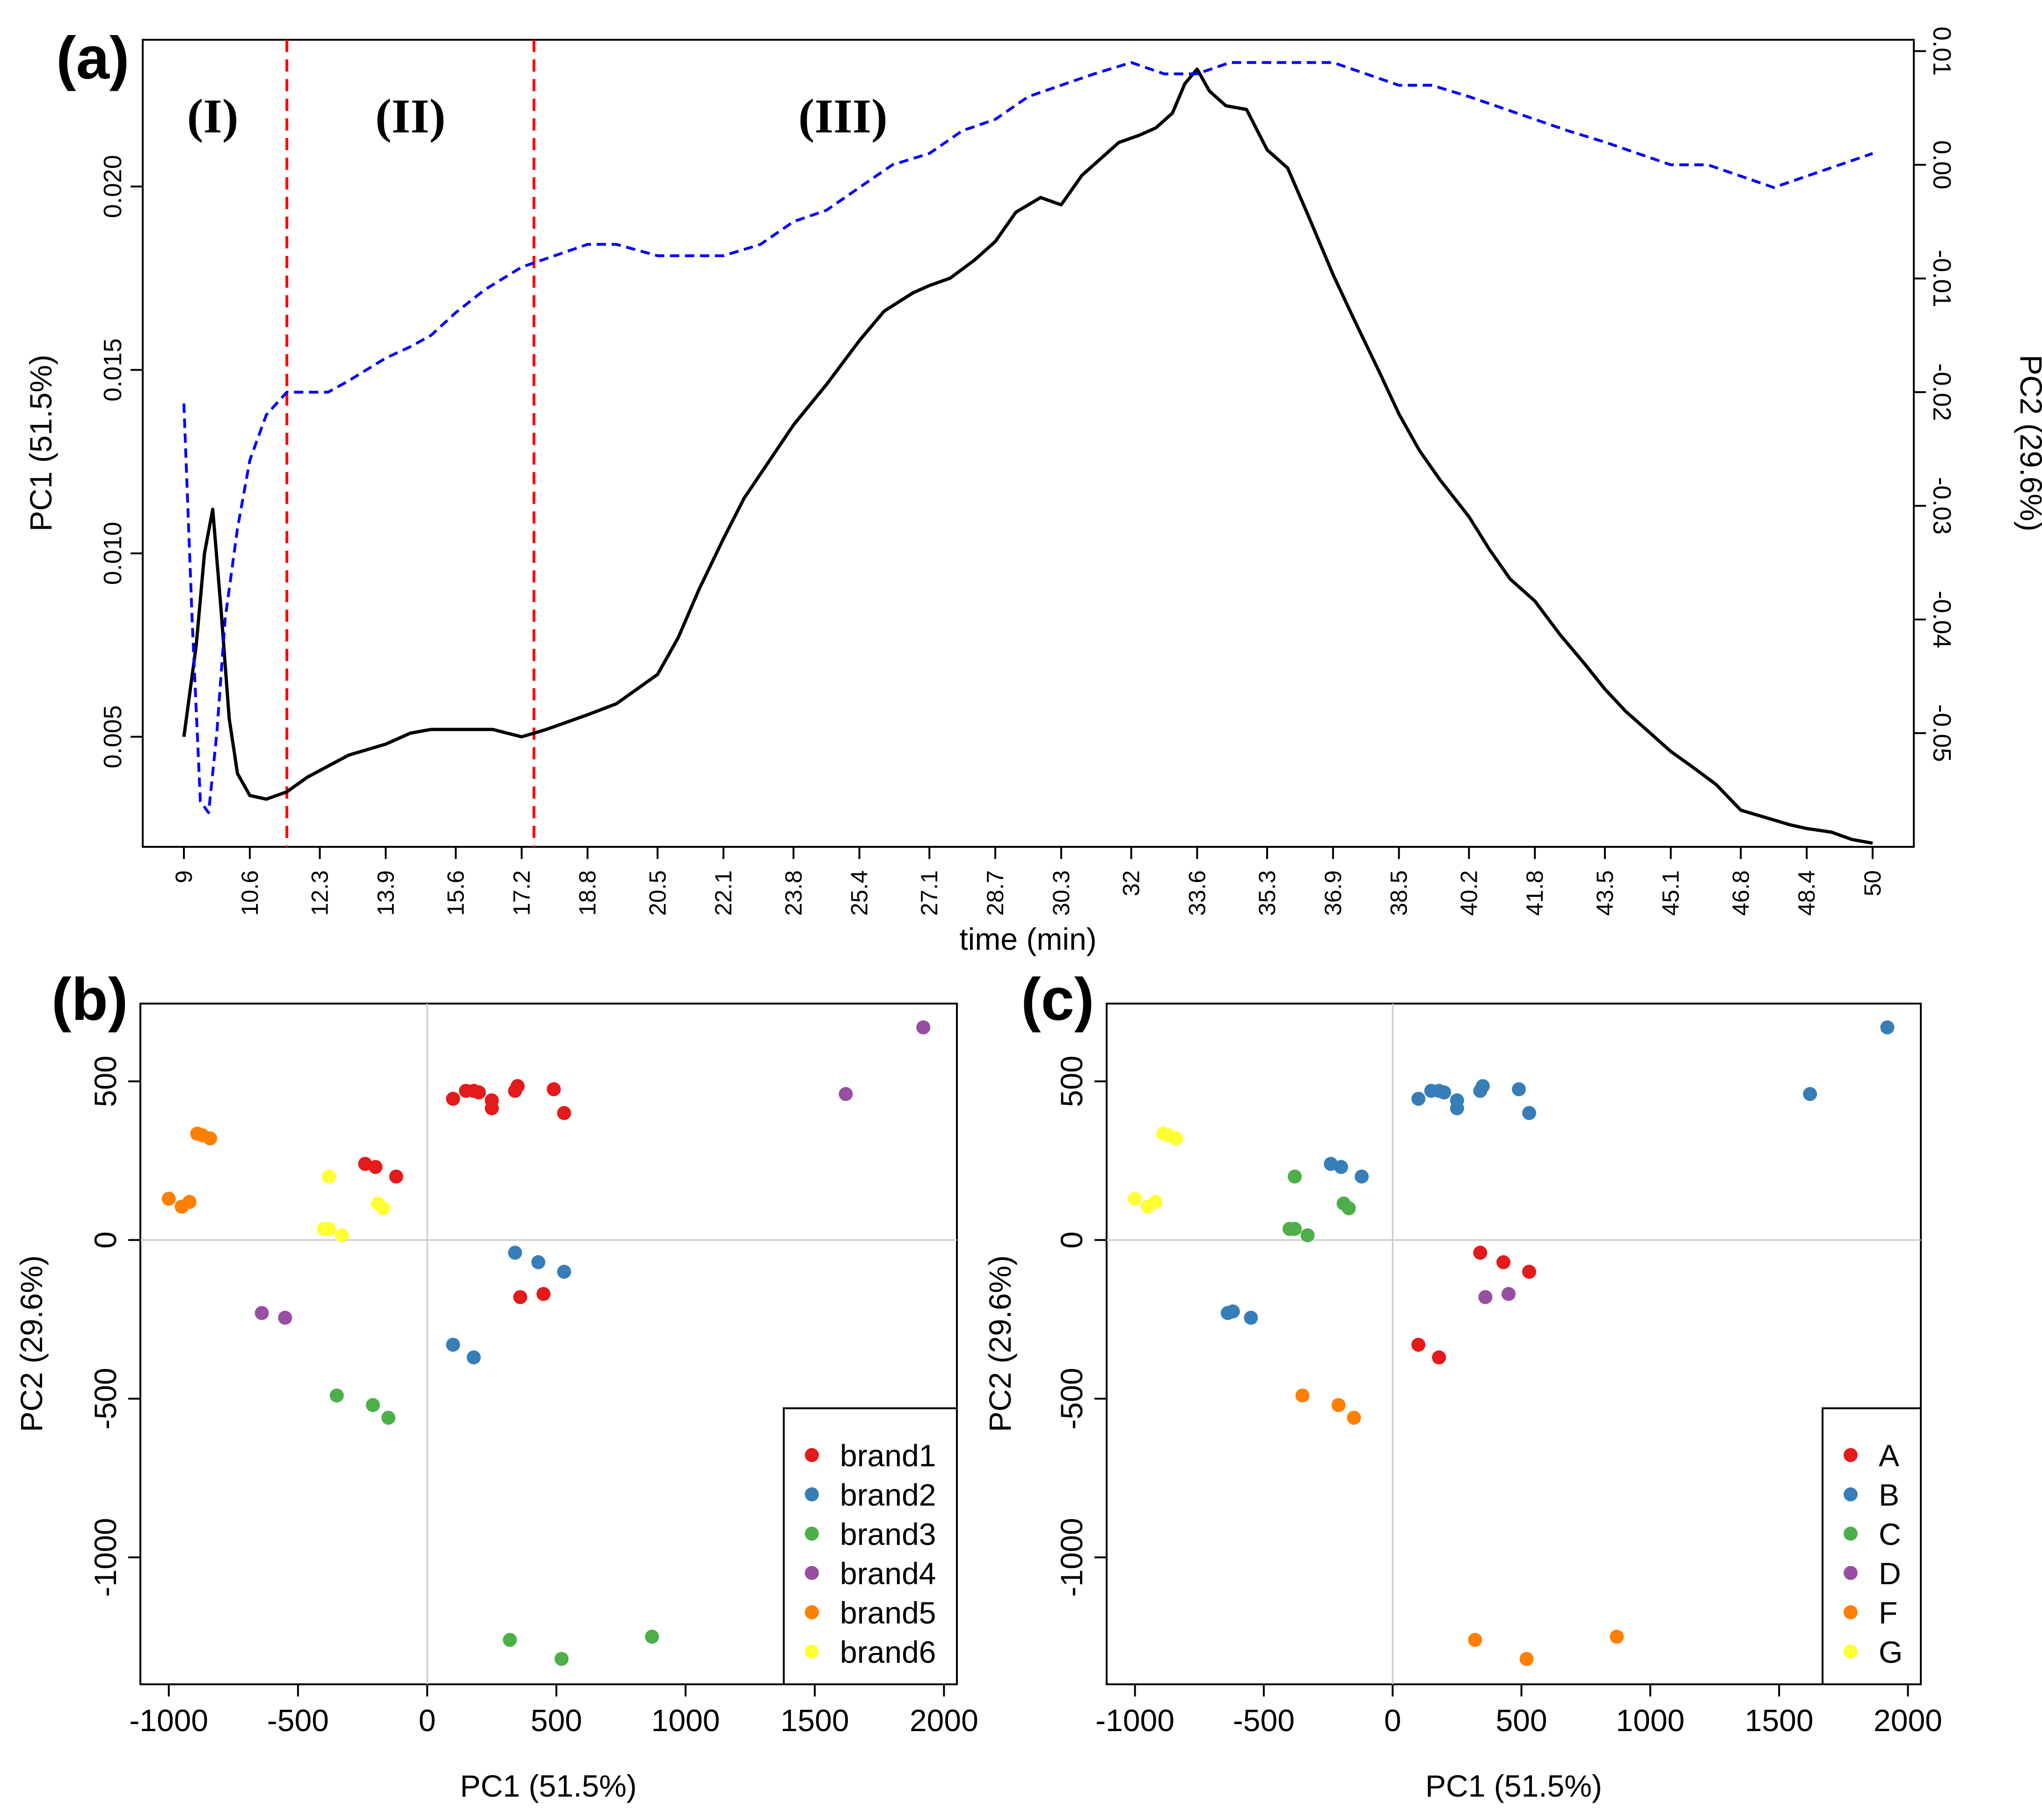 Image resolution: width=2042 pixels, height=1820 pixels. I want to click on x-tick-label: 45.1, so click(1671, 893).